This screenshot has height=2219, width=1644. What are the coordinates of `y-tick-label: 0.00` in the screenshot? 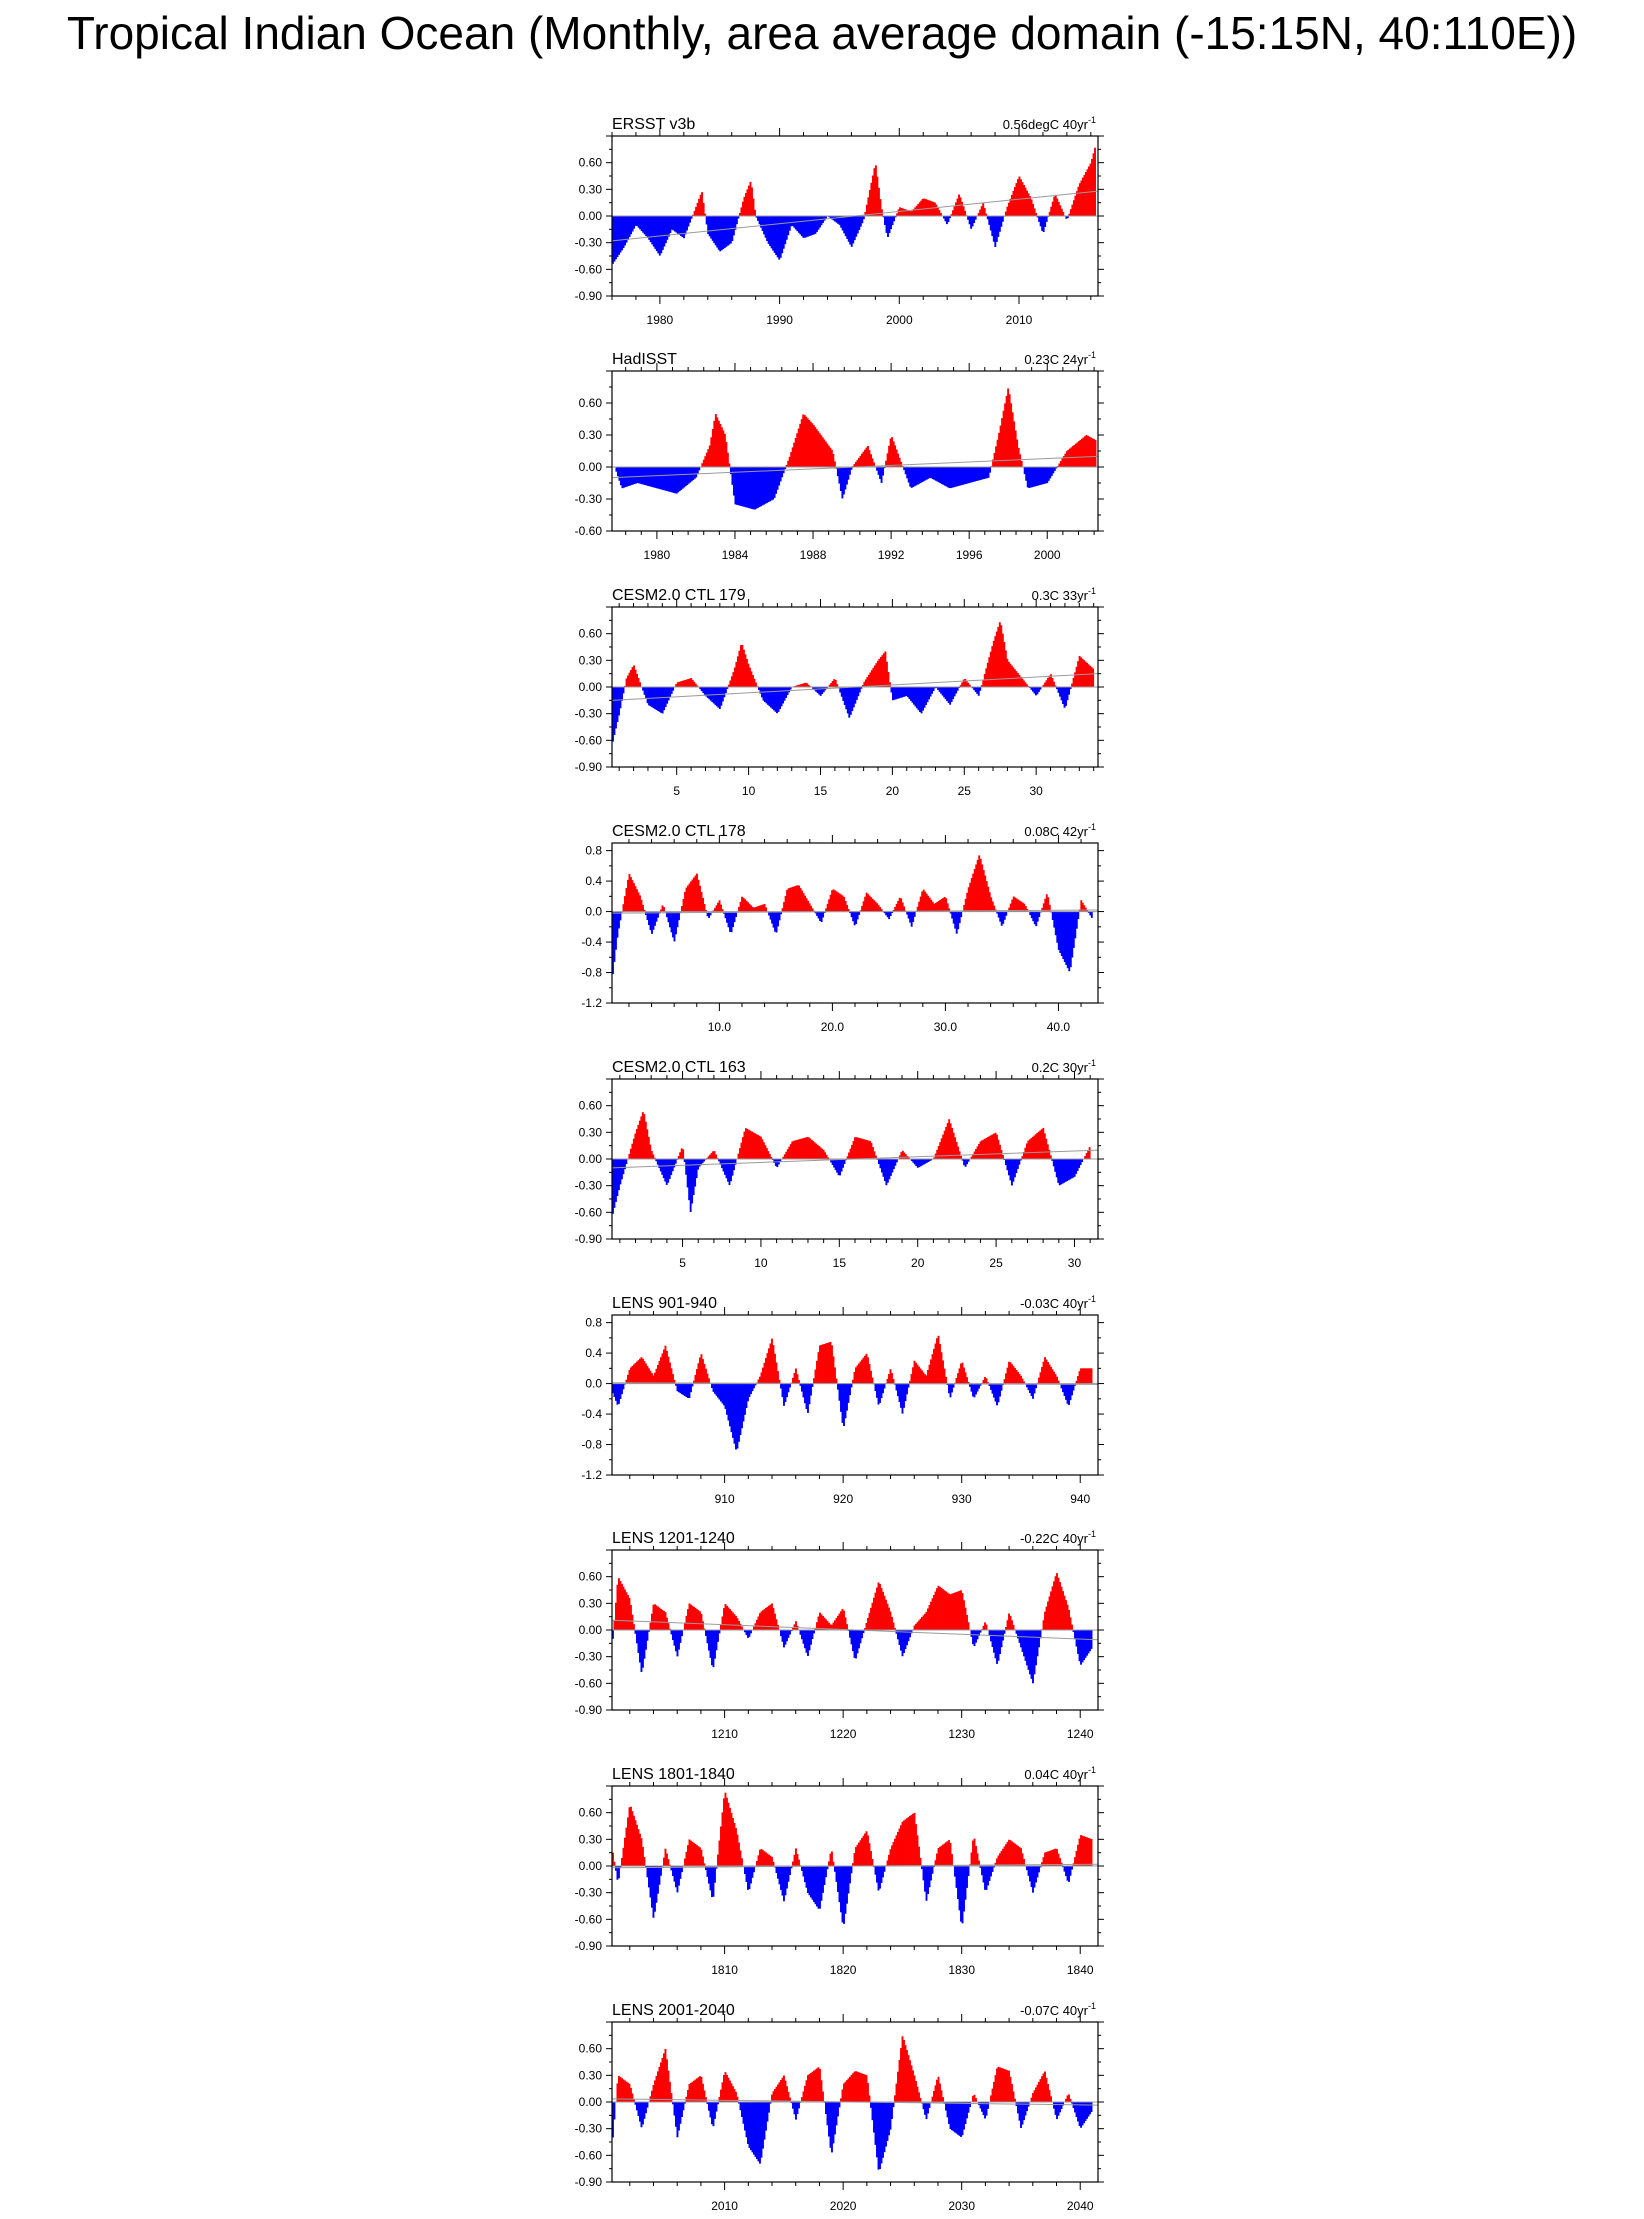 It's located at (591, 1630).